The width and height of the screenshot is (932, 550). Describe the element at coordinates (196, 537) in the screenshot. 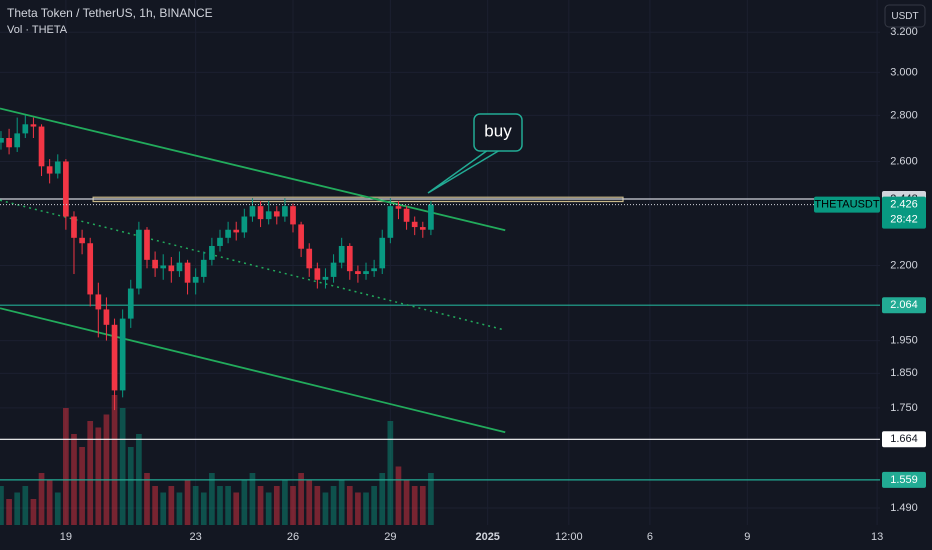

I see `x-tick-label: 23` at that location.